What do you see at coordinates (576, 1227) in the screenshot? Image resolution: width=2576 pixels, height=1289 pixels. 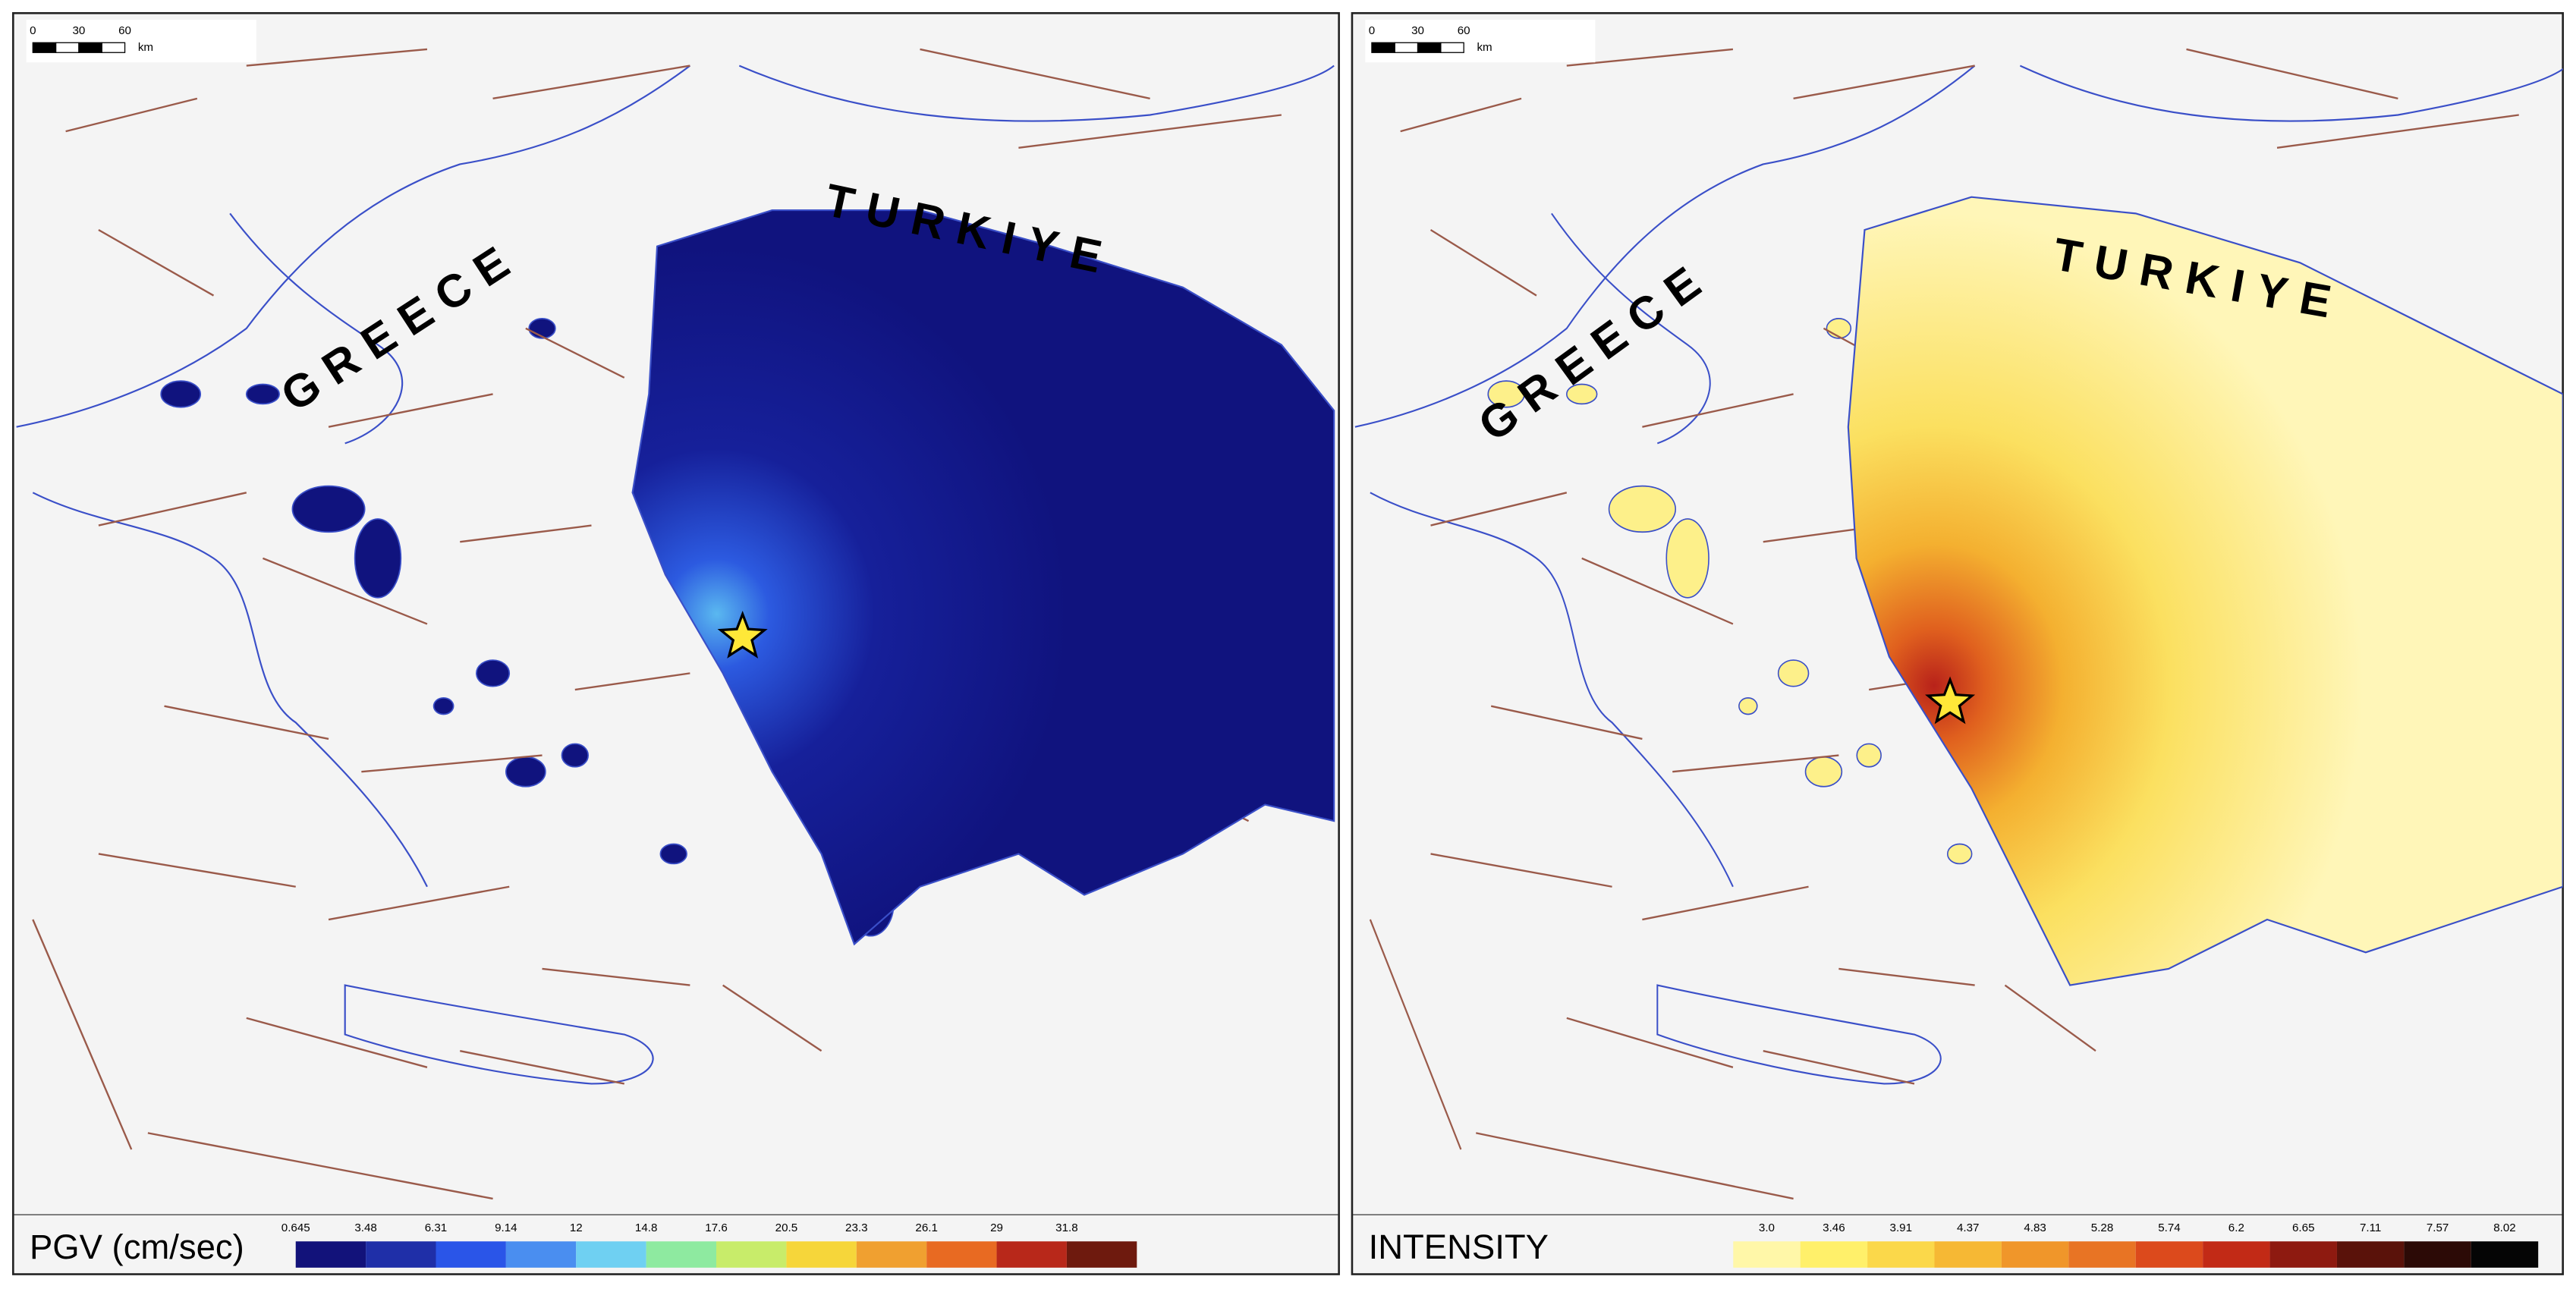 I see `colorbar-label: 12` at bounding box center [576, 1227].